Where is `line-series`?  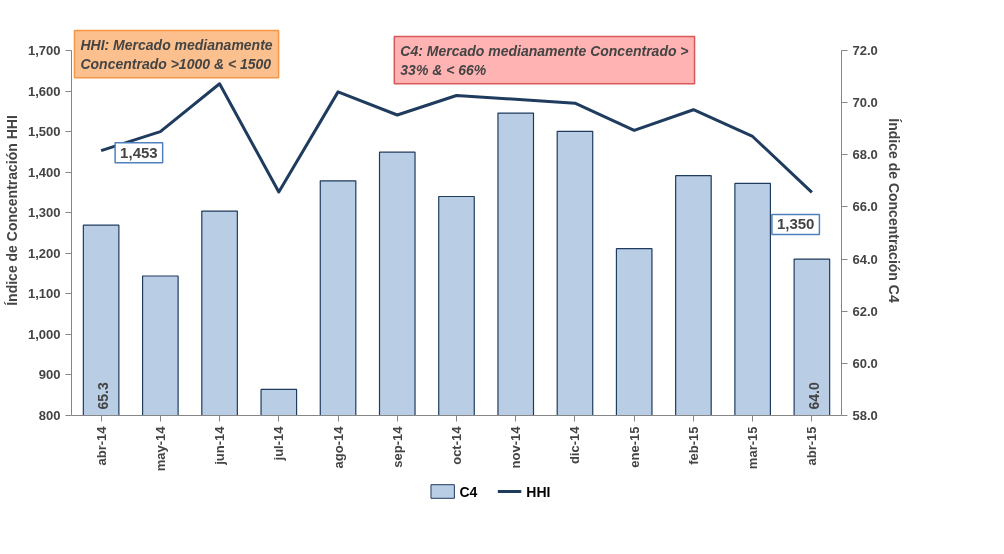 line-series is located at coordinates (456, 138).